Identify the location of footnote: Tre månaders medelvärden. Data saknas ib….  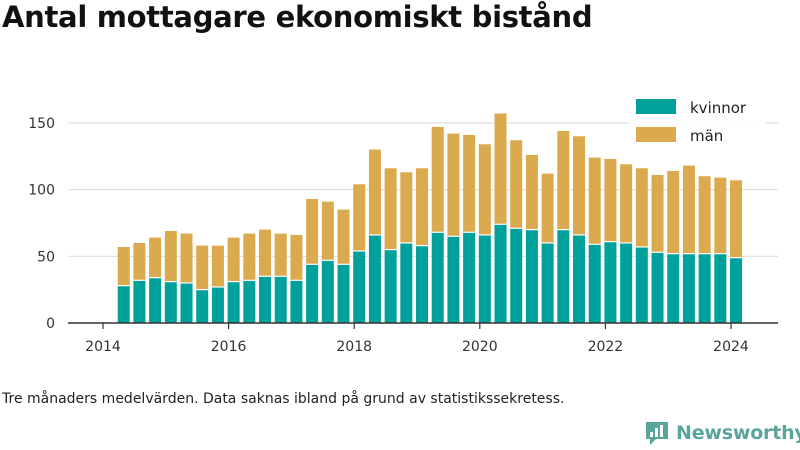
(283, 399).